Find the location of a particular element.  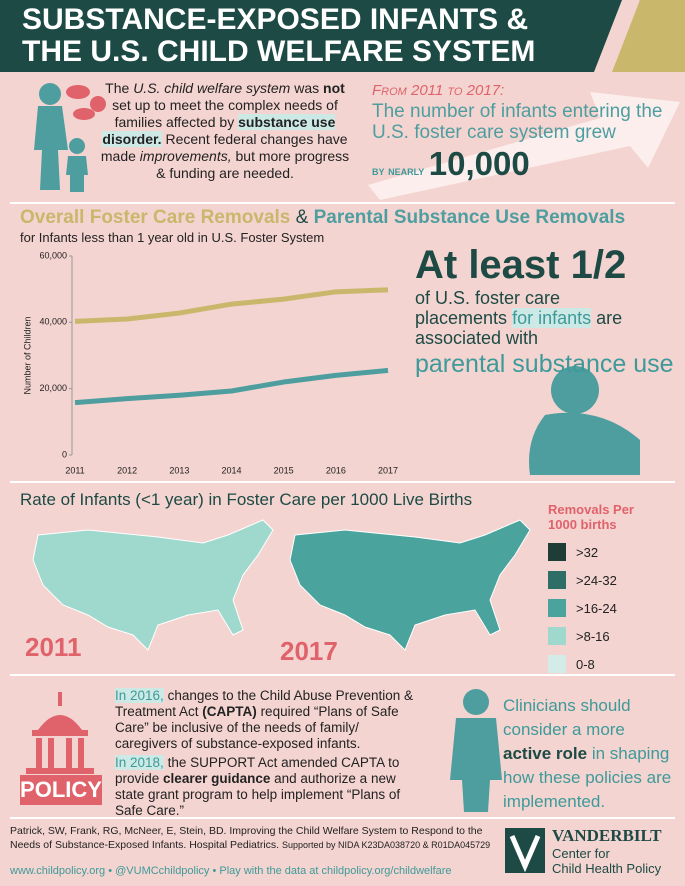

text: The is located at coordinates (117, 88).